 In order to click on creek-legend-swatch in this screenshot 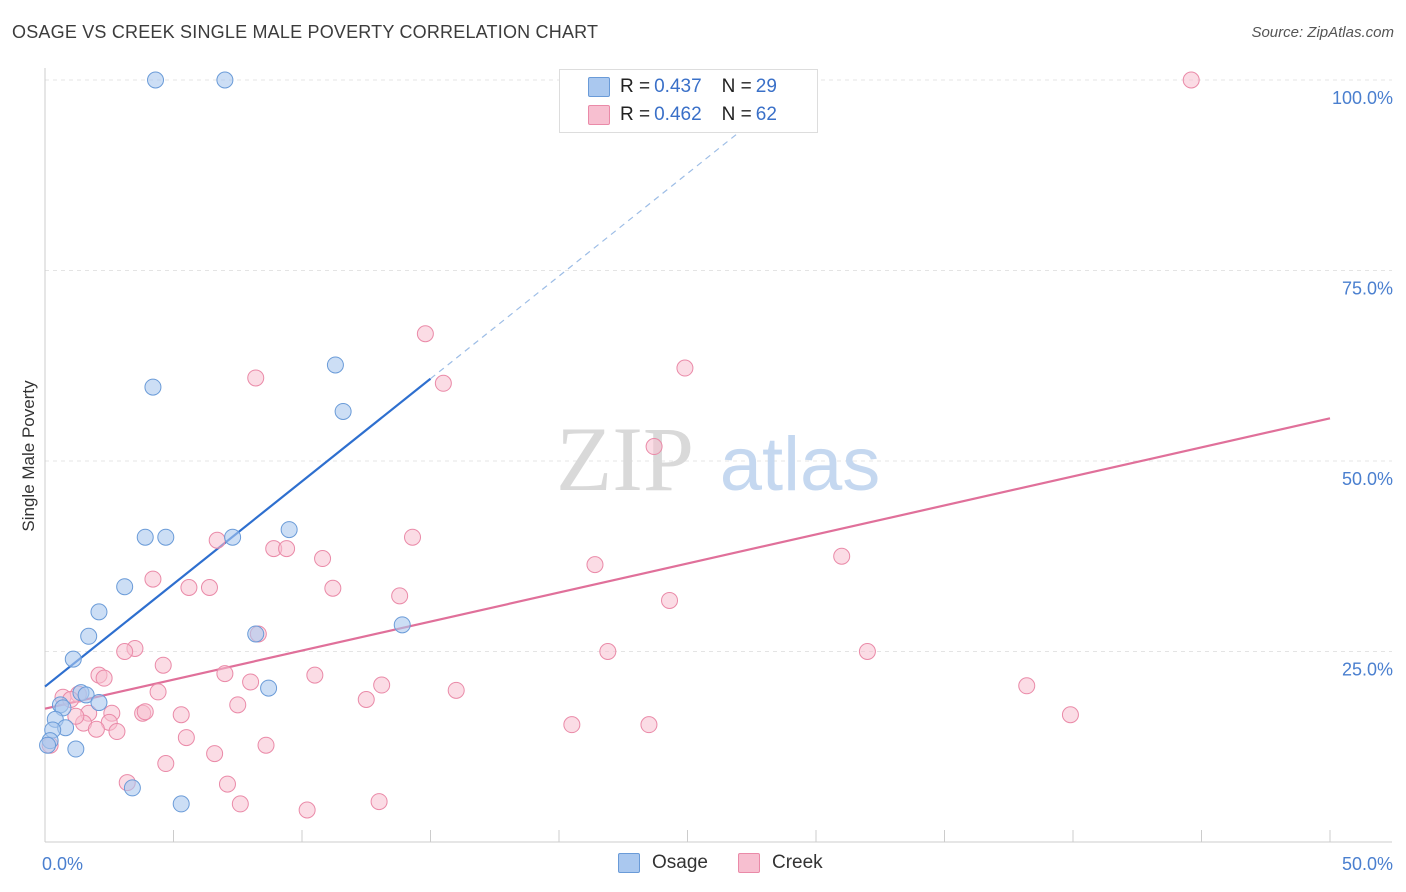, I will do `click(749, 863)`.